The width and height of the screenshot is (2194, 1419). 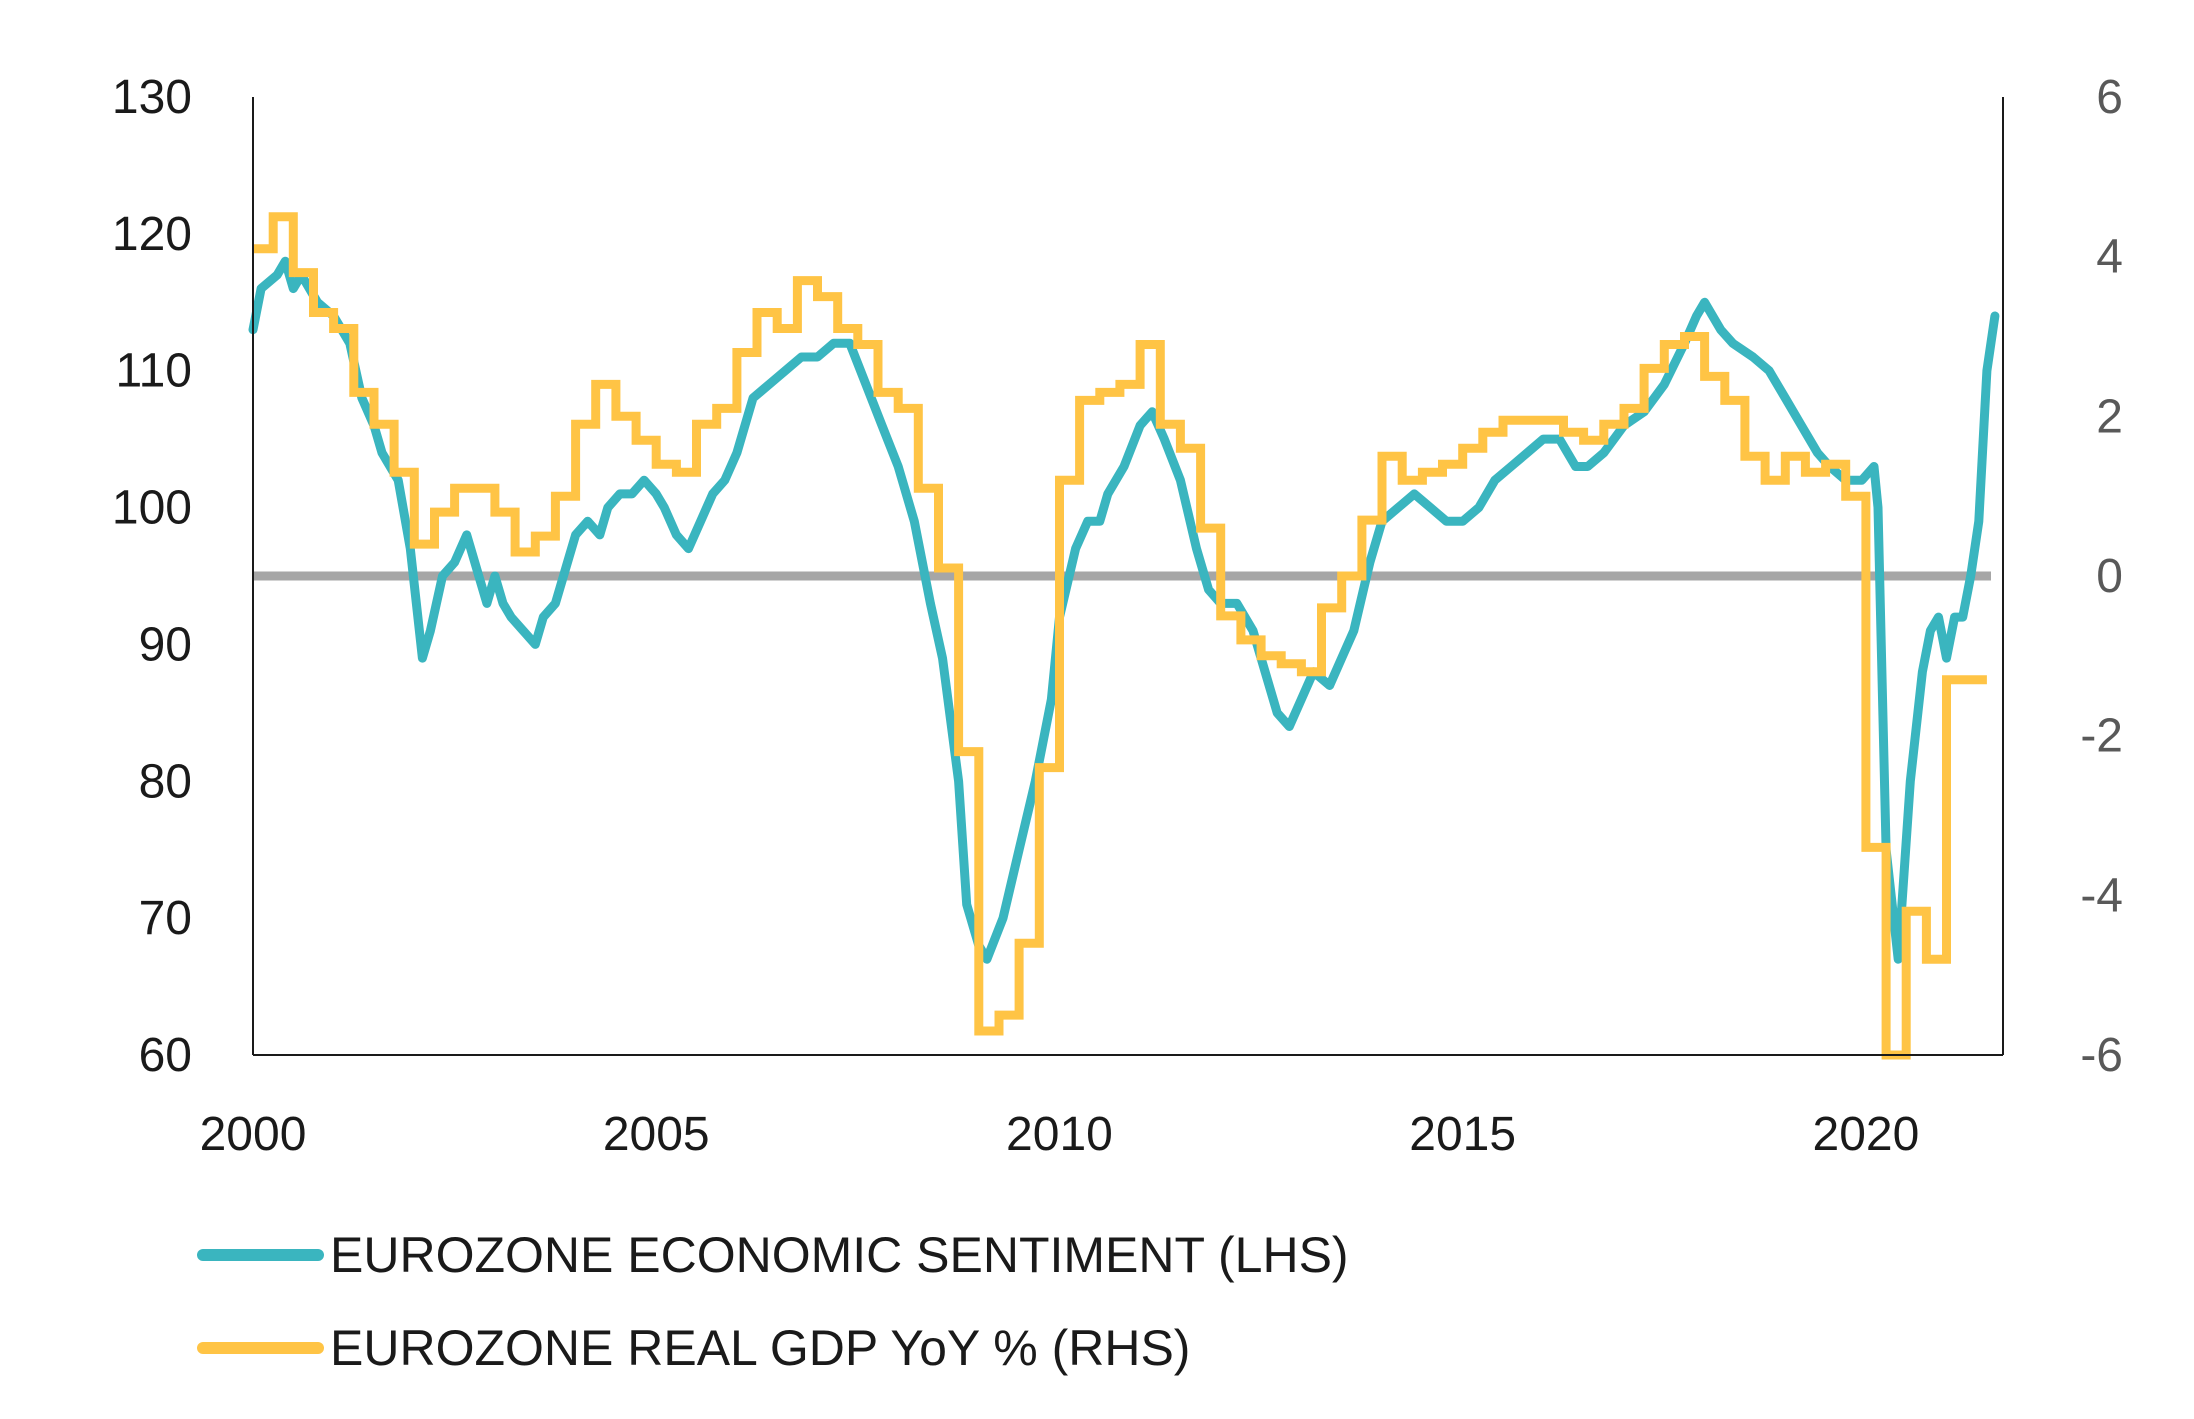 I want to click on left-tick-label: 90, so click(x=165, y=644).